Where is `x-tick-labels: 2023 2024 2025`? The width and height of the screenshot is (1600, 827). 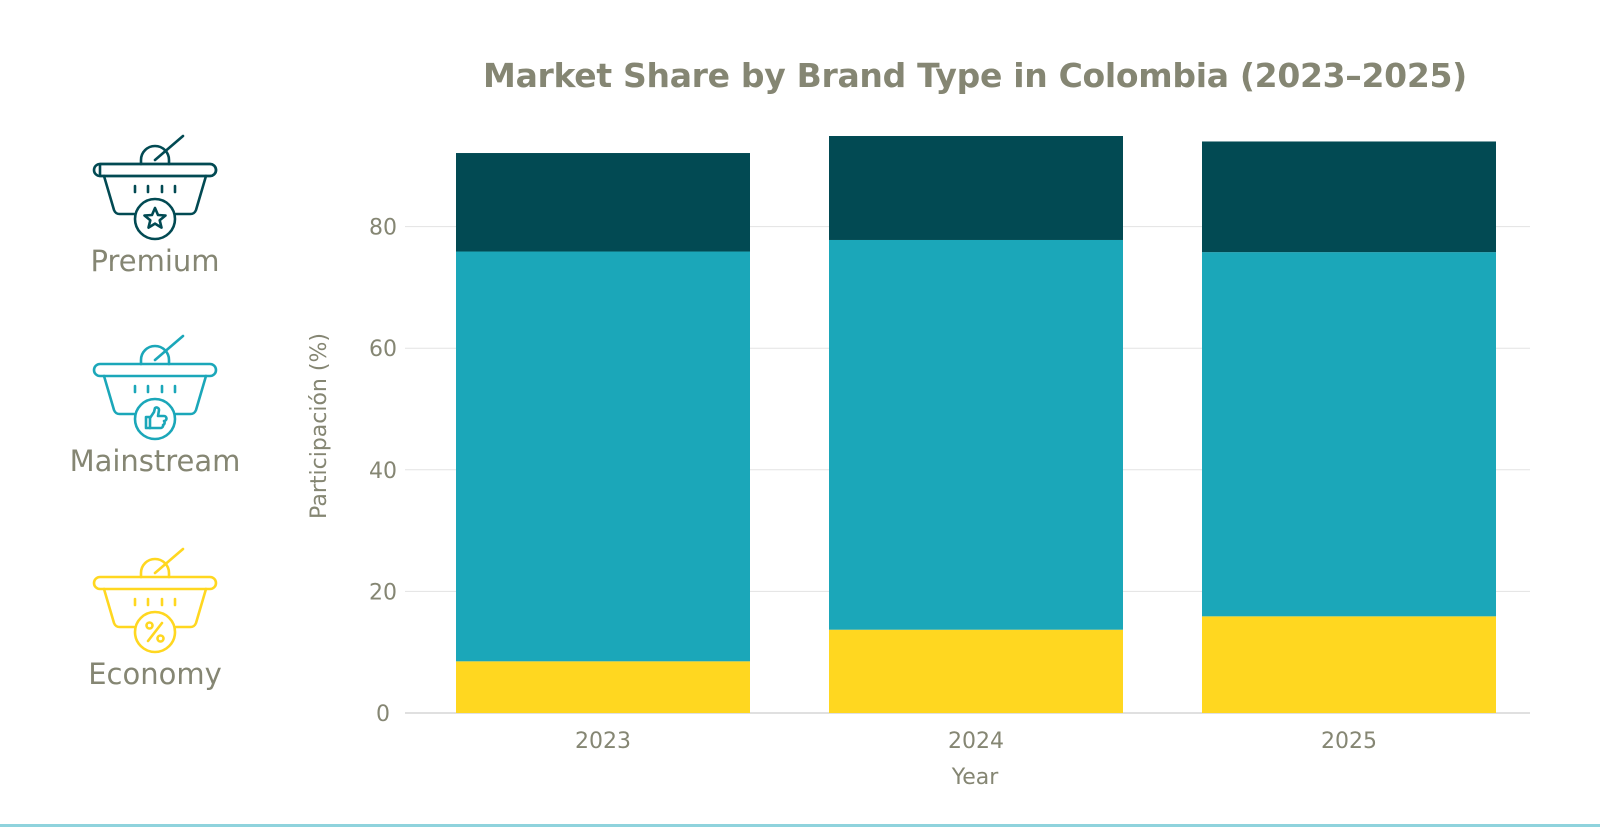 x-tick-labels: 2023 2024 2025 is located at coordinates (976, 741).